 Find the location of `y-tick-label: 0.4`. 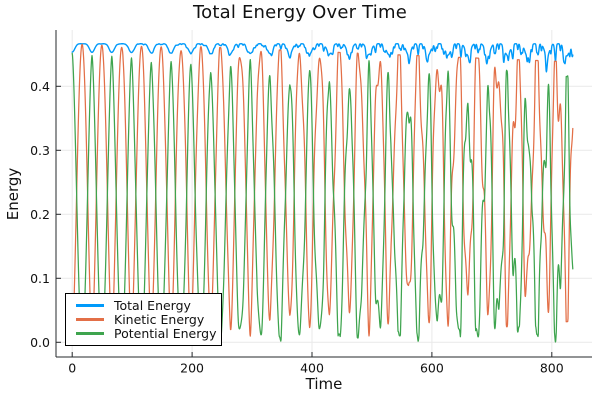

y-tick-label: 0.4 is located at coordinates (40, 86).